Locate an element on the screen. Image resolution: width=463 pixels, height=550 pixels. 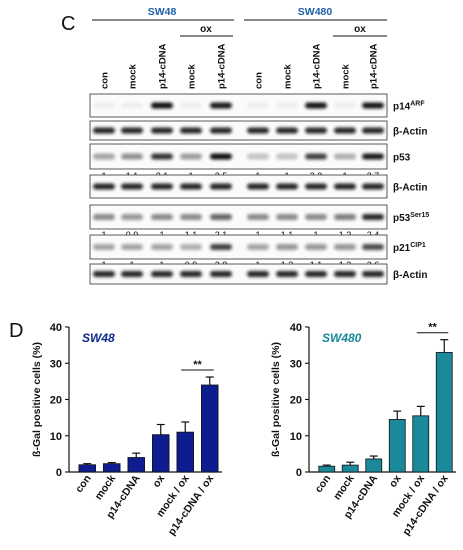
protein-label: p14ARF is located at coordinates (409, 107).